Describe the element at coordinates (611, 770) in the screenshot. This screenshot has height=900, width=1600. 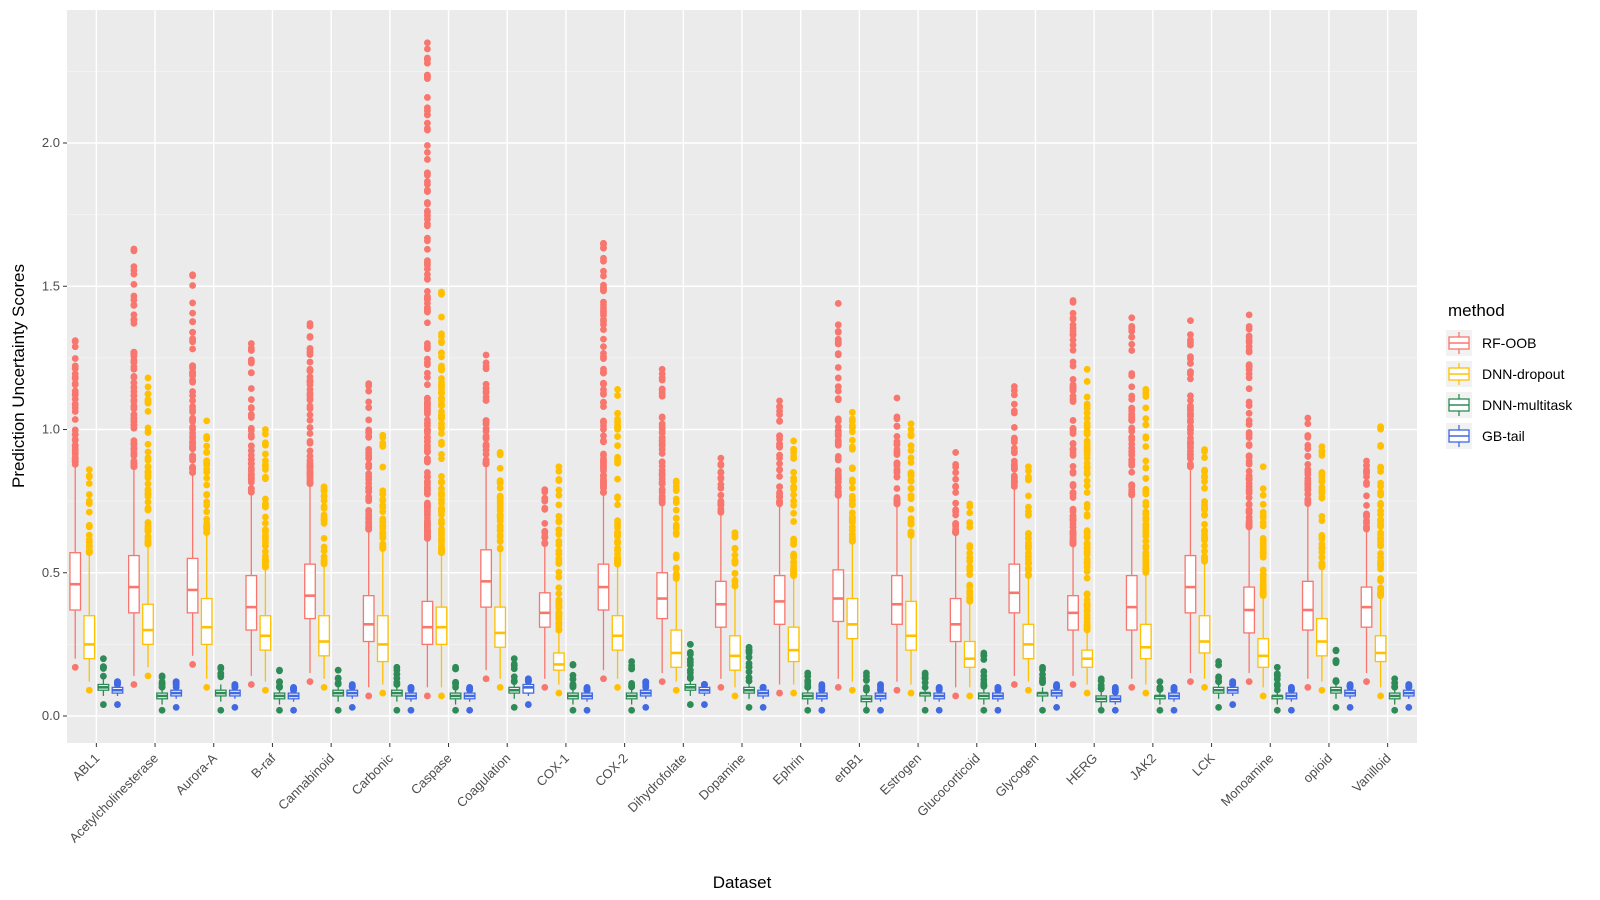
I see `x-tick-label: COX-2` at that location.